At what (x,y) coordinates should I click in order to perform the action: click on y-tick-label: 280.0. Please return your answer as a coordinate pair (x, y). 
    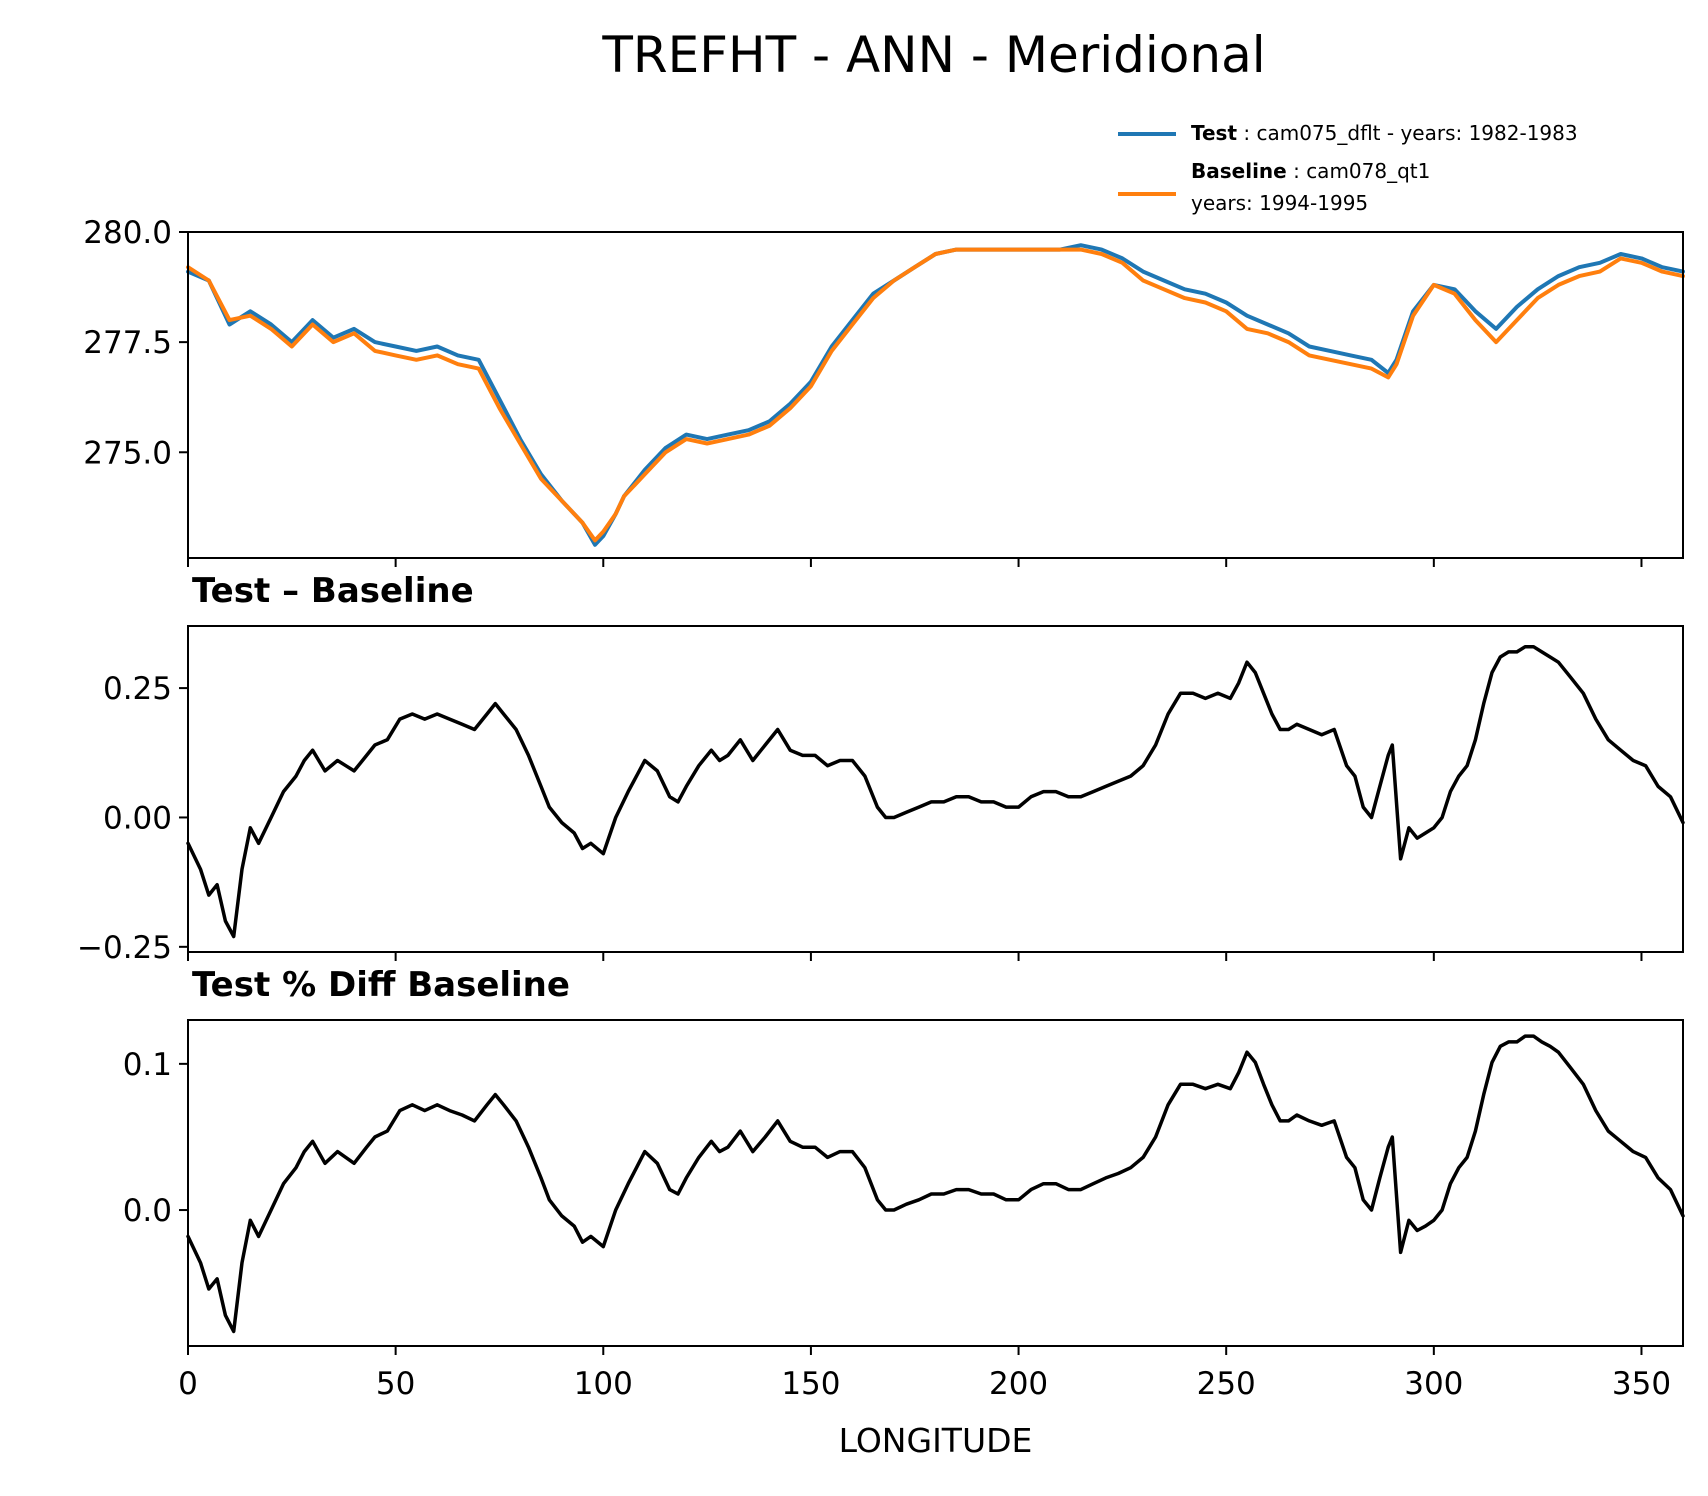
    Looking at the image, I should click on (127, 233).